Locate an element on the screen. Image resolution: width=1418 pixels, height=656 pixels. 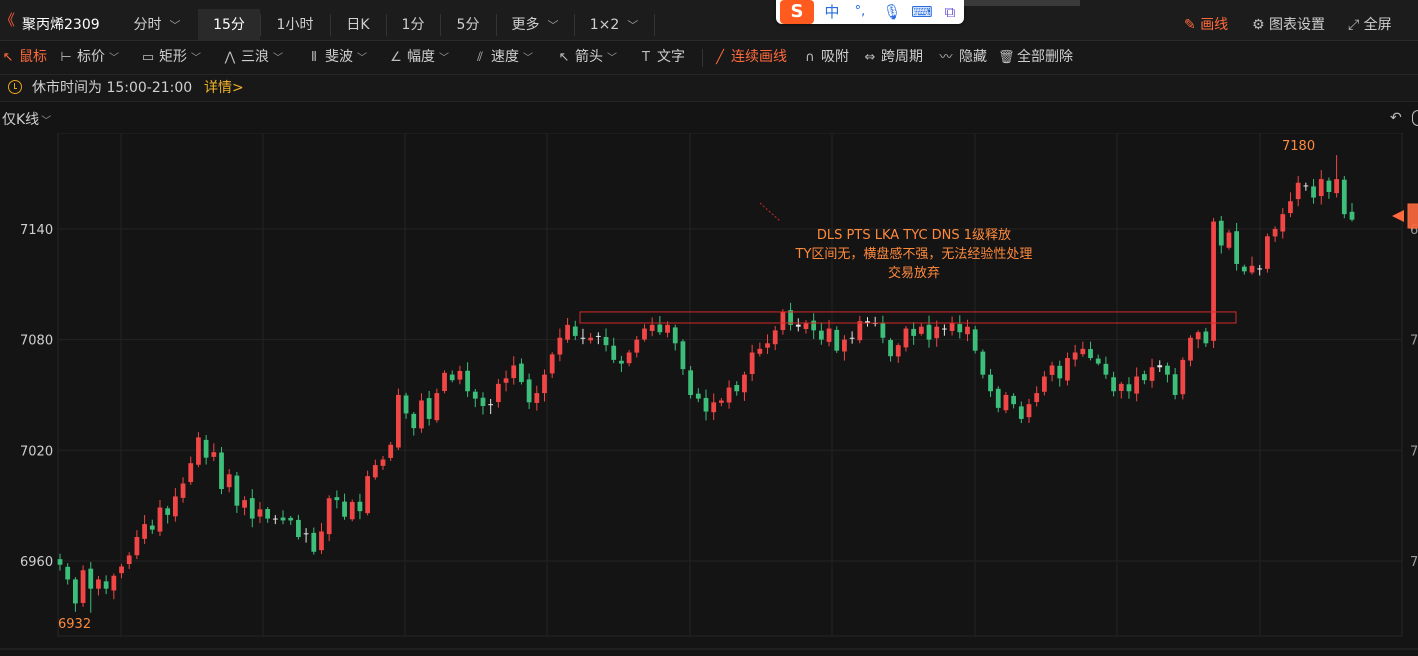
range-box-drawing is located at coordinates (908, 317).